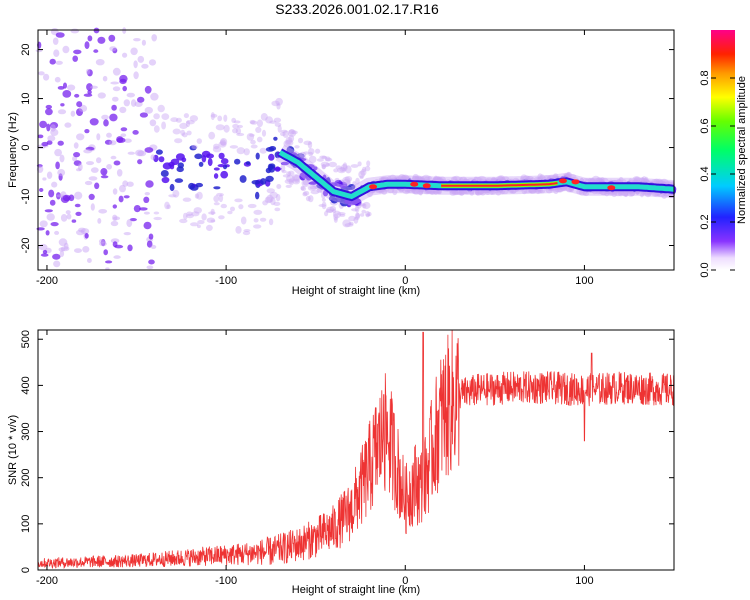 Image resolution: width=750 pixels, height=600 pixels. I want to click on ridge-hotspot, so click(611, 188).